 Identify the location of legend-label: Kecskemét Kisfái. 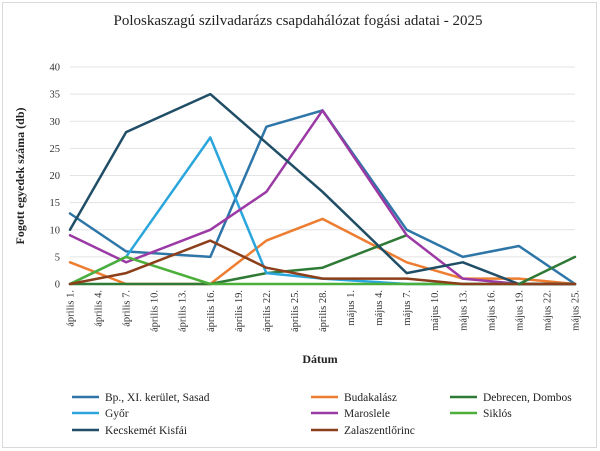
(146, 431).